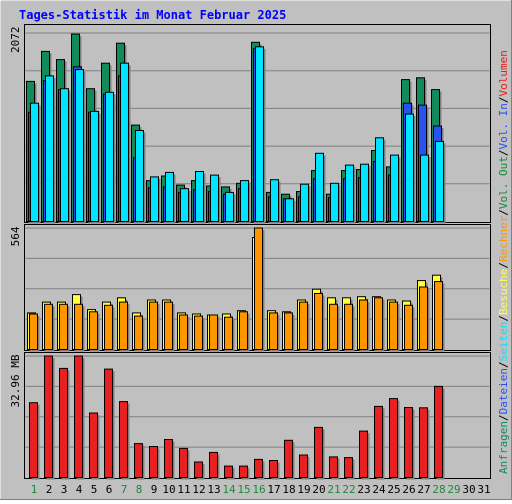 This screenshot has width=512, height=504. What do you see at coordinates (503, 126) in the screenshot?
I see `legend-item-12: Vol. In` at bounding box center [503, 126].